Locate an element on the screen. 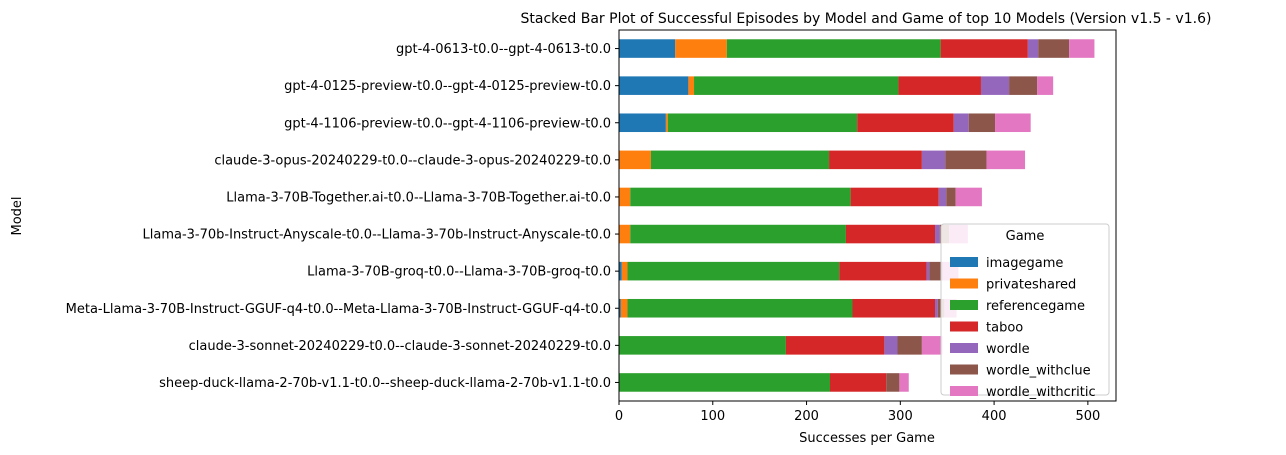 This screenshot has height=455, width=1286. legend-label-wordle: wordle is located at coordinates (1008, 349).